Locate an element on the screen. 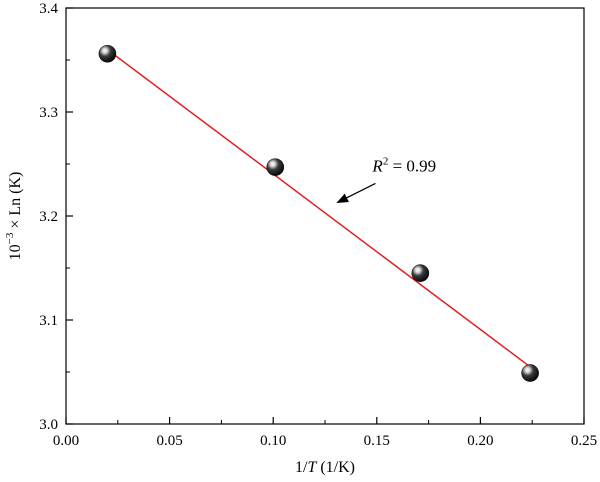 The image size is (600, 482). r-squared-label: R2 = 0.99 is located at coordinates (403, 165).